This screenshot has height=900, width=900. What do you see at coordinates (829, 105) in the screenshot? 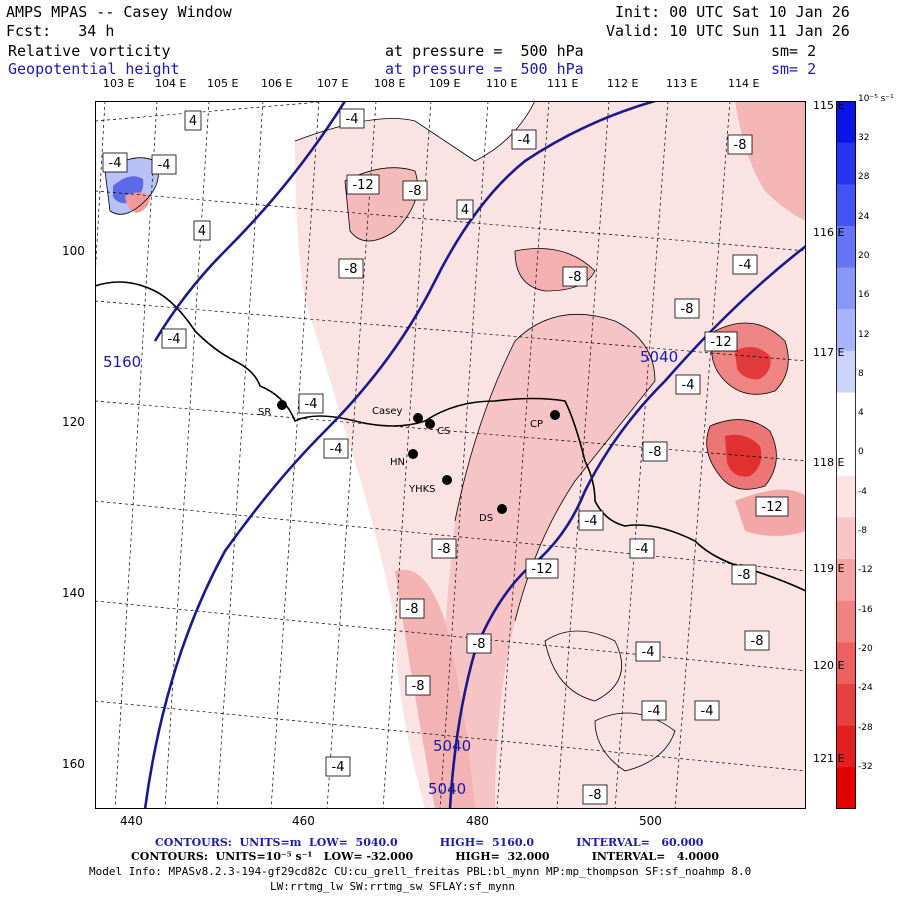
I see `lat-label: 115 E` at bounding box center [829, 105].